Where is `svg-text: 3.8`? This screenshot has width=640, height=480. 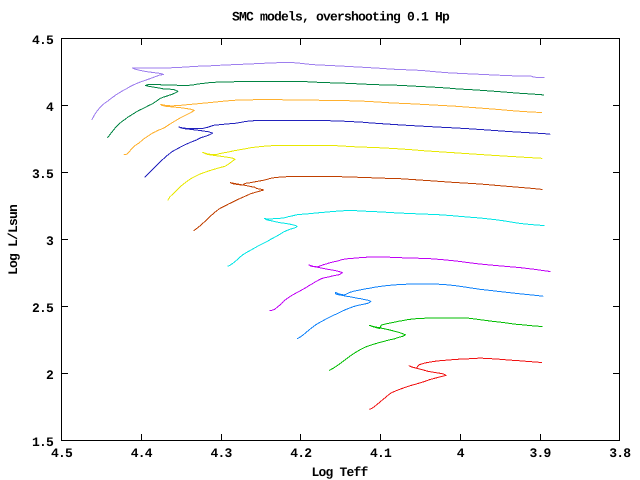
svg-text: 3.8 is located at coordinates (620, 453).